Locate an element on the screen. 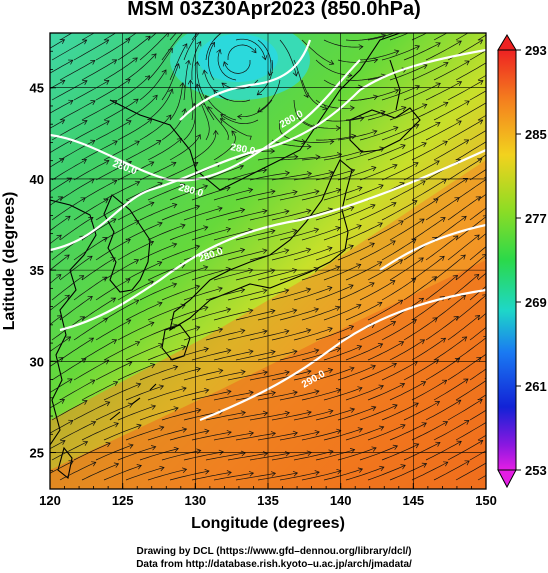  contour-280b is located at coordinates (205, 120).